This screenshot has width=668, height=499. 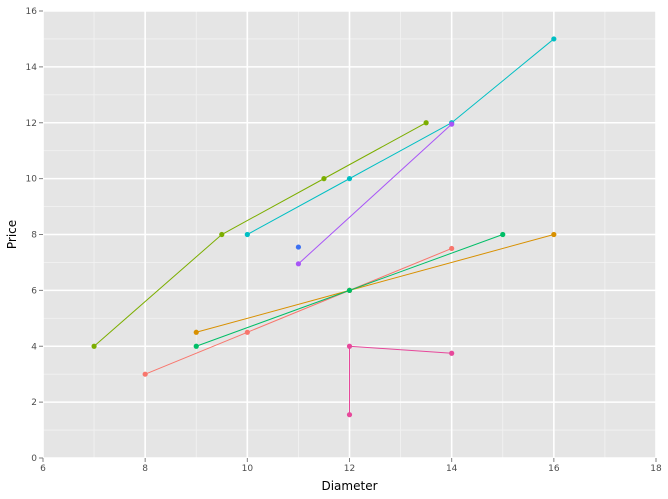 I want to click on x-tick-label: 6, so click(x=43, y=469).